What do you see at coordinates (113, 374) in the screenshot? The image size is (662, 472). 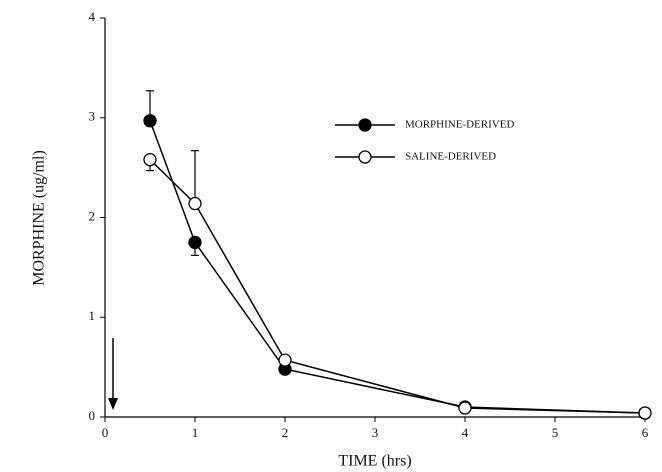 I see `arrow` at bounding box center [113, 374].